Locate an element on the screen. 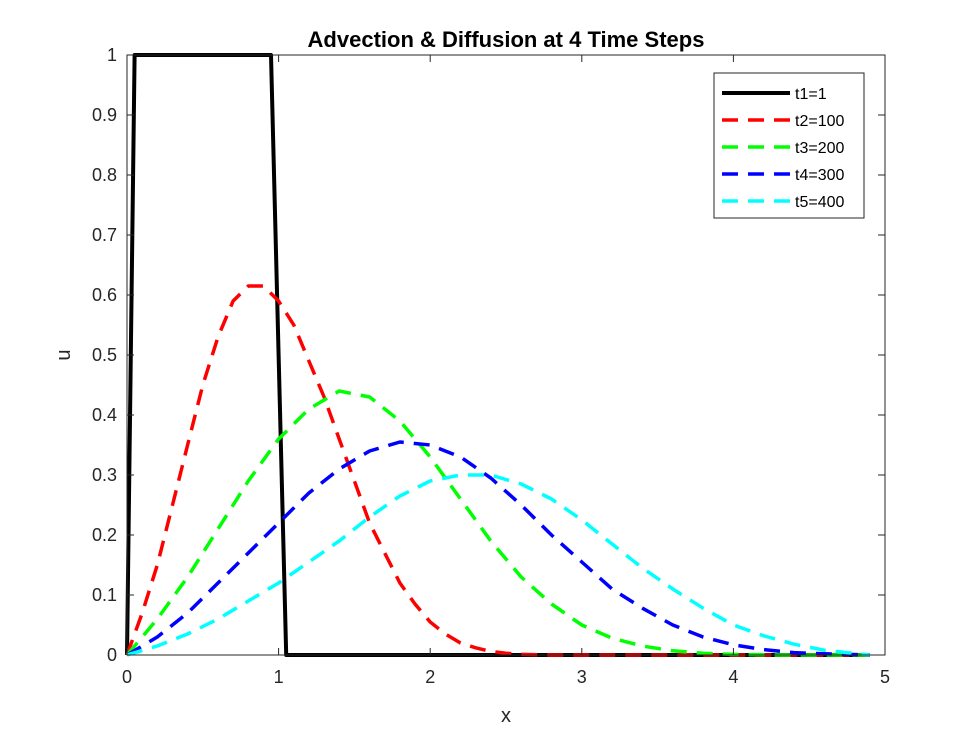 This screenshot has height=735, width=980. y-tick-label: 0 is located at coordinates (112, 655).